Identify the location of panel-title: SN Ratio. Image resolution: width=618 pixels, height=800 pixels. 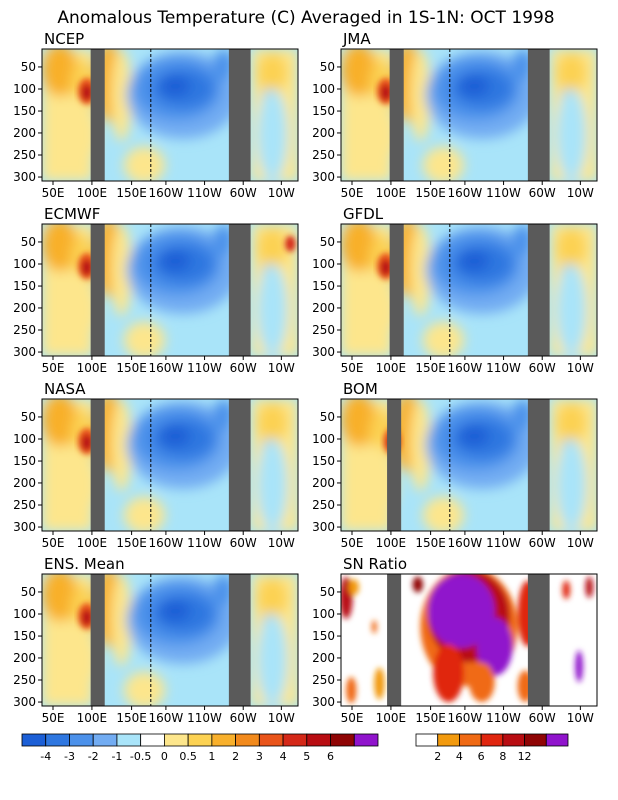
(375, 564).